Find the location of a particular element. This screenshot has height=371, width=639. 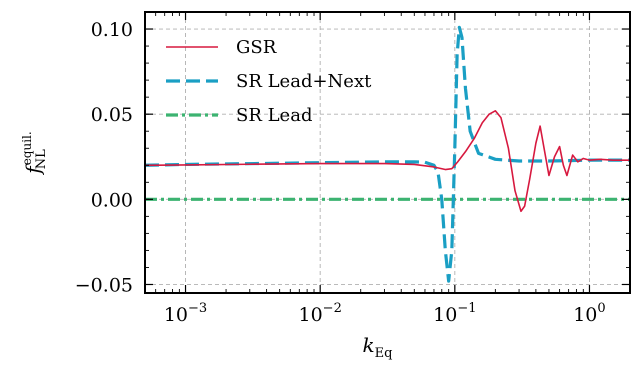

y-tick-label: −0.05 is located at coordinates (104, 285).